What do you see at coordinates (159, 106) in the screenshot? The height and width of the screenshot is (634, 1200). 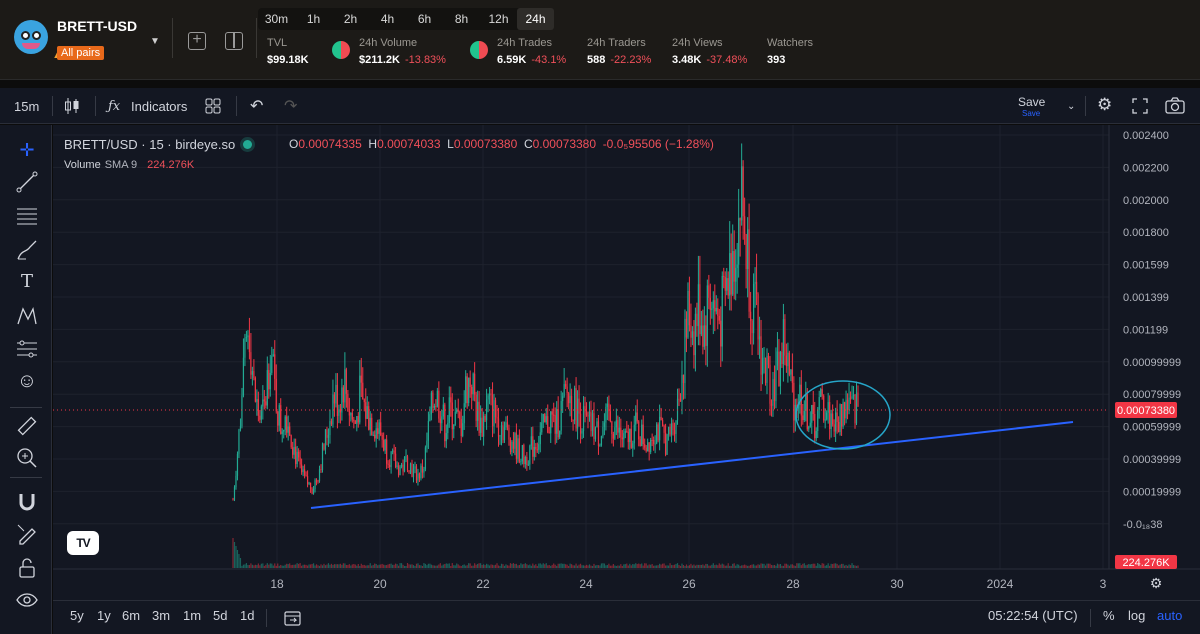 I see `indicators-button: Indicators` at bounding box center [159, 106].